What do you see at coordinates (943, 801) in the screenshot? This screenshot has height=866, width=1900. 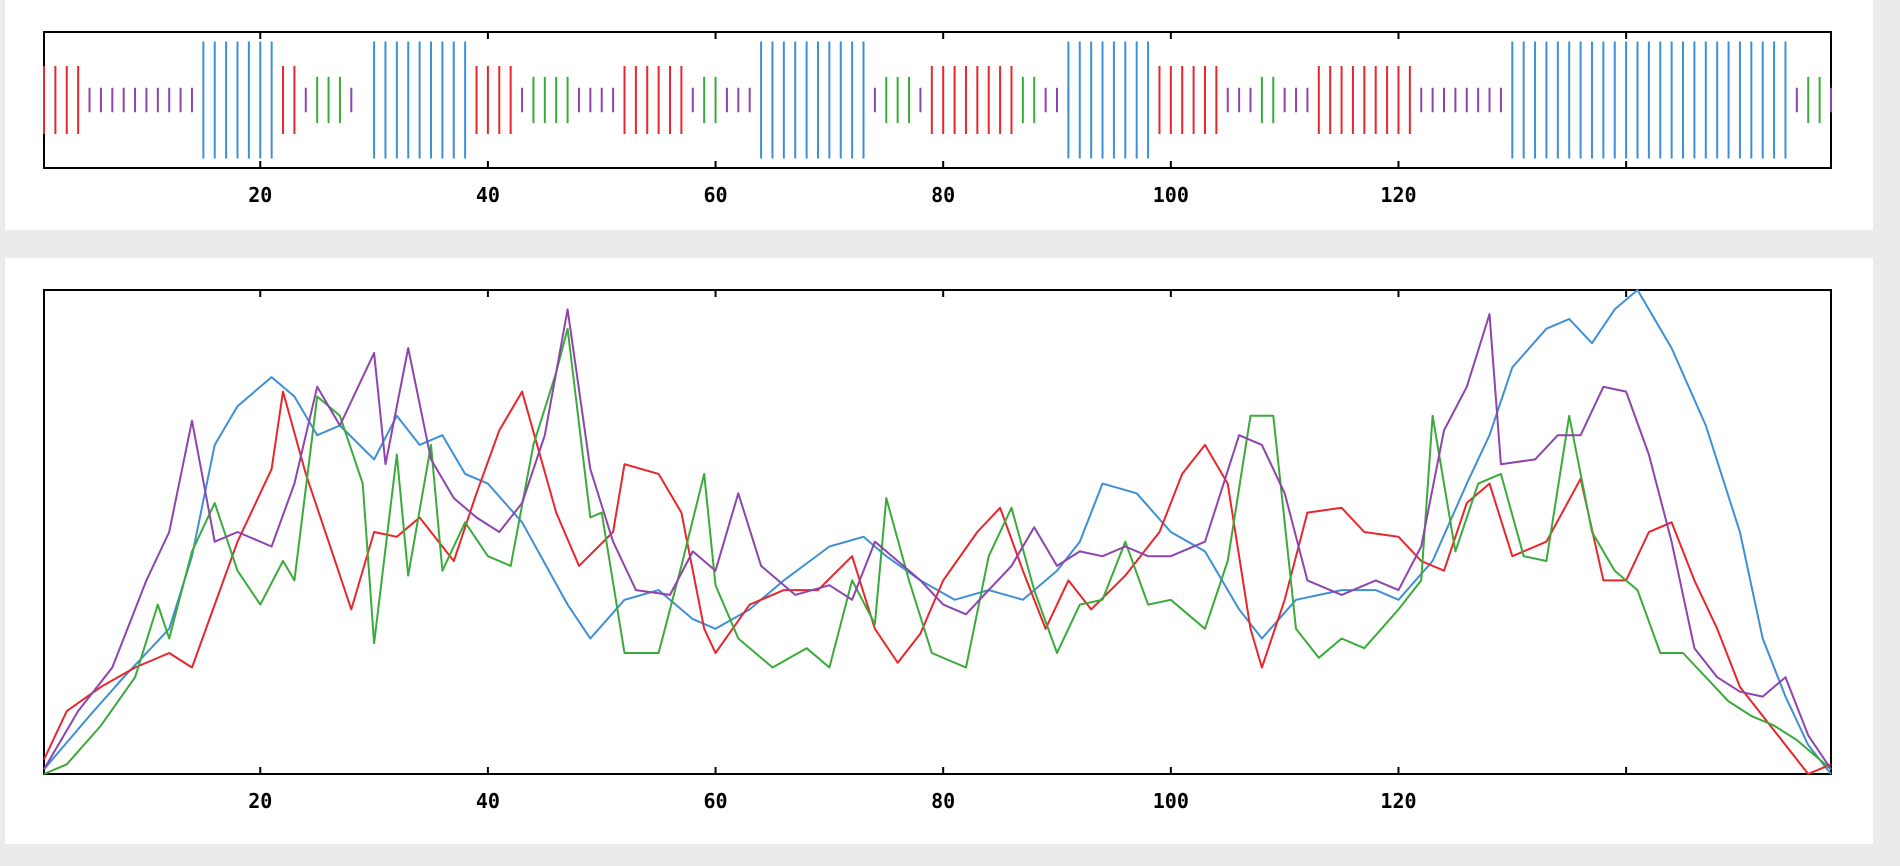 I see `line-chart-x-tick-label: 80` at bounding box center [943, 801].